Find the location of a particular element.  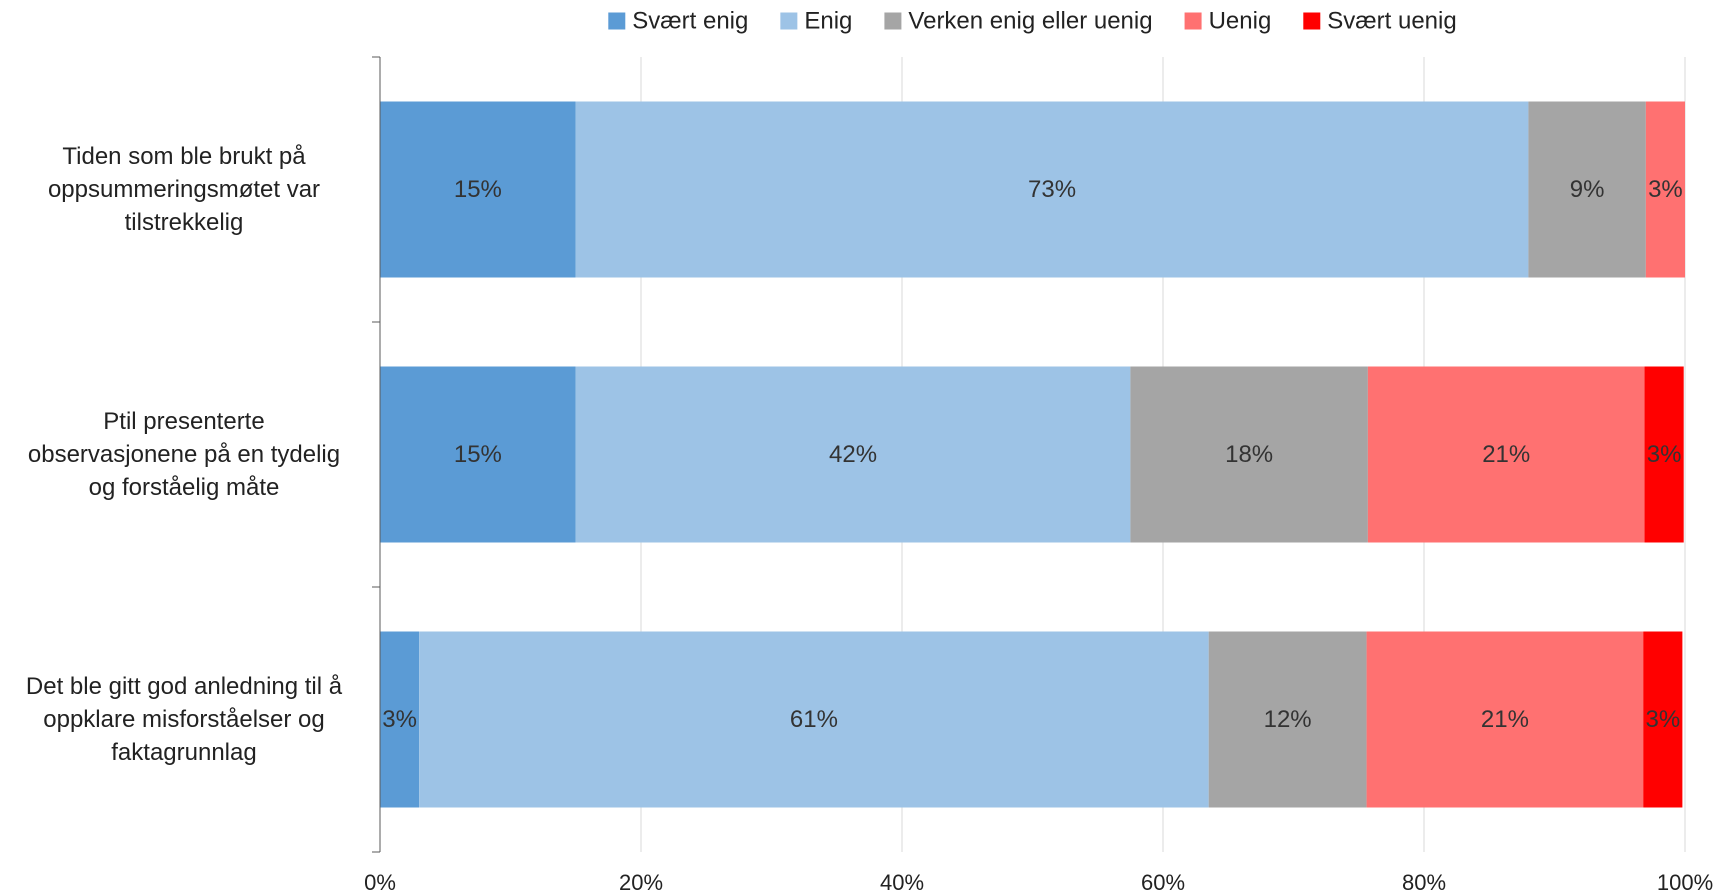

data-label: 12% is located at coordinates (1288, 719).